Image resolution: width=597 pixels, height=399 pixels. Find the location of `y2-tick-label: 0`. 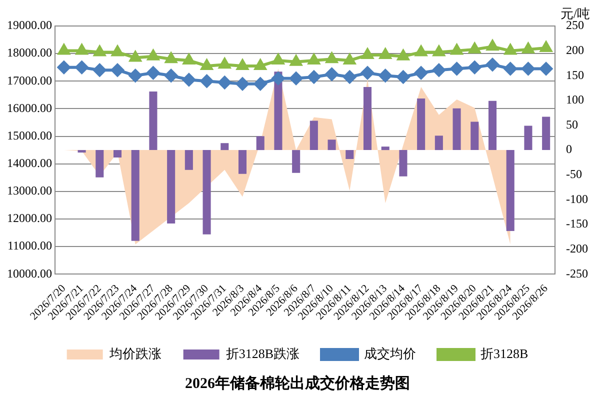

y2-tick-label: 0 is located at coordinates (569, 149).